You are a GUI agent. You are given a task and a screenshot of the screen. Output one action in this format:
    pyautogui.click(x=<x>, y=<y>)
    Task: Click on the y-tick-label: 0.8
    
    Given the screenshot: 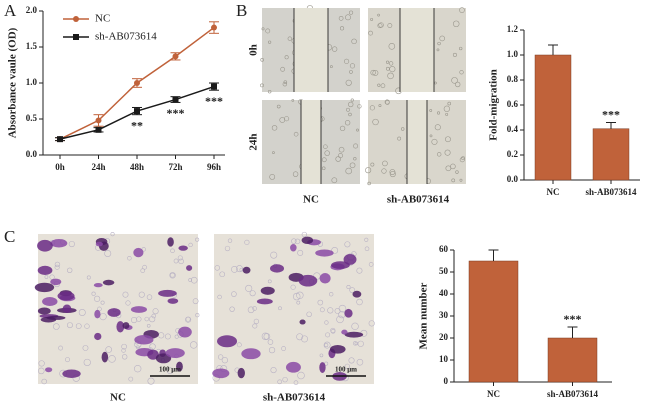 What is the action you would take?
    pyautogui.click(x=513, y=79)
    